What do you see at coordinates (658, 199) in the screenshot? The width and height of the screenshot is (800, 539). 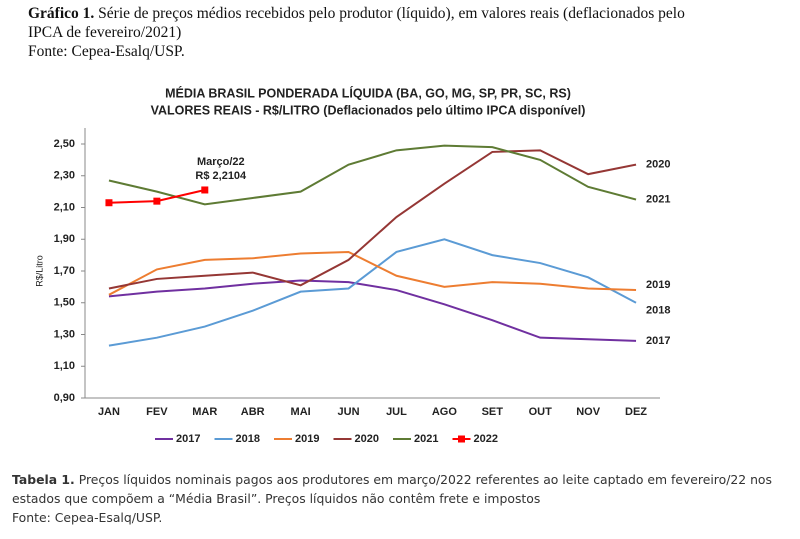 I see `series-end-label: 2021` at bounding box center [658, 199].